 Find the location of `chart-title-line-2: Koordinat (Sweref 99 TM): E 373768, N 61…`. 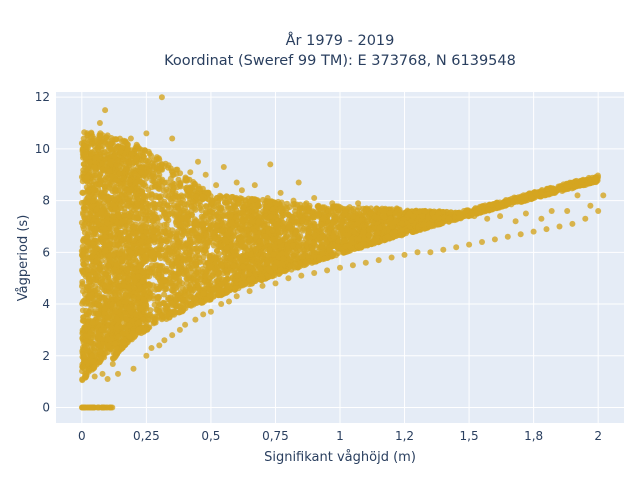

chart-title-line-2: Koordinat (Sweref 99 TM): E 373768, N 61… is located at coordinates (340, 61).